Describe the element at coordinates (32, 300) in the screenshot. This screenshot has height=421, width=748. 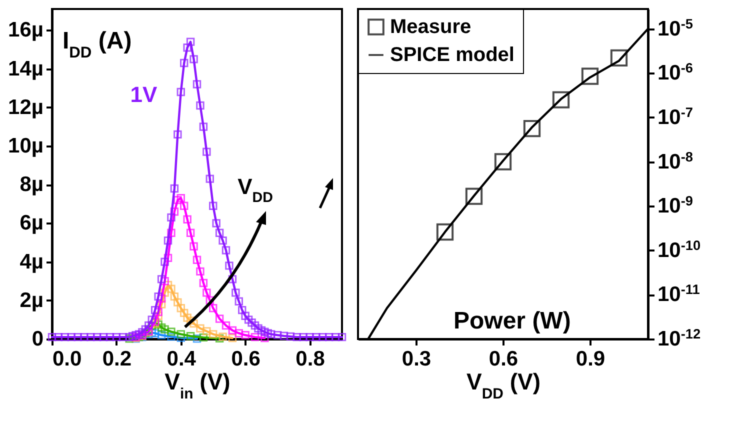
I see `y-tick-label: 2µ` at that location.